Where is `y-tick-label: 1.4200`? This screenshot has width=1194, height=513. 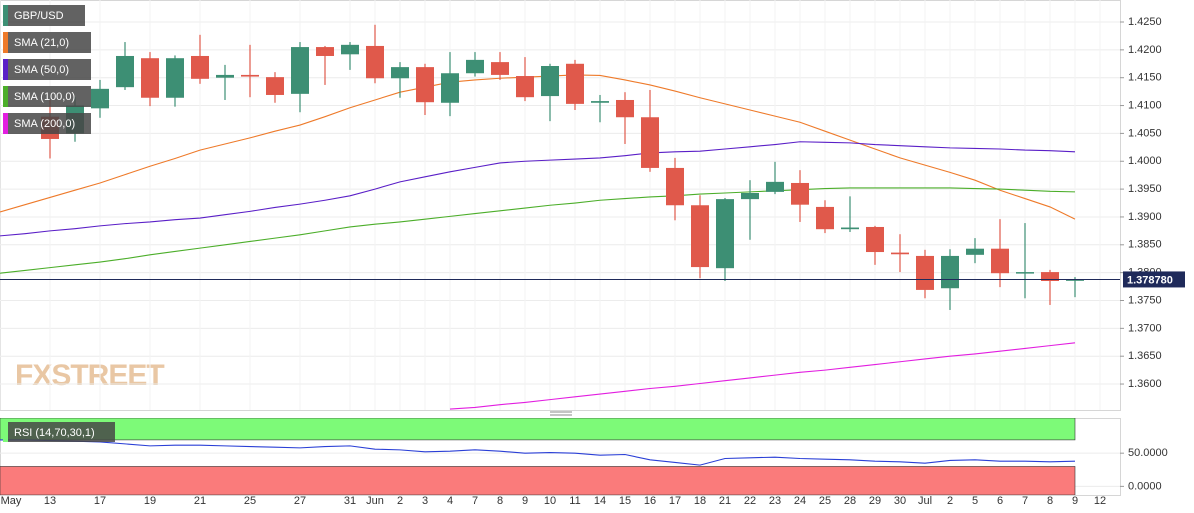
y-tick-label: 1.4200 is located at coordinates (1145, 50).